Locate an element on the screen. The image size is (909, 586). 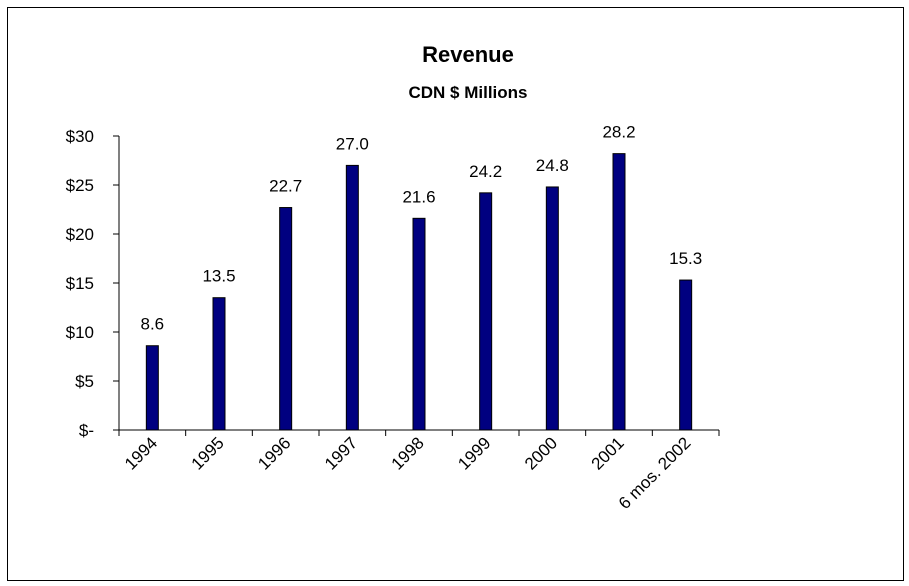
data-label: 15.3 is located at coordinates (685, 258).